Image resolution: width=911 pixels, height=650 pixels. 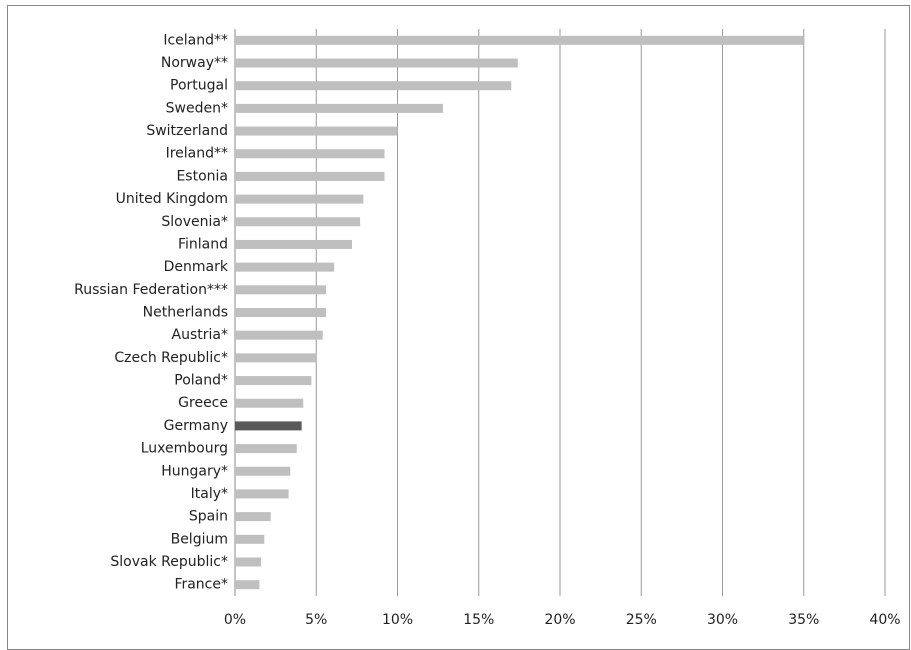 What do you see at coordinates (194, 63) in the screenshot?
I see `y-tick-label: Norway**` at bounding box center [194, 63].